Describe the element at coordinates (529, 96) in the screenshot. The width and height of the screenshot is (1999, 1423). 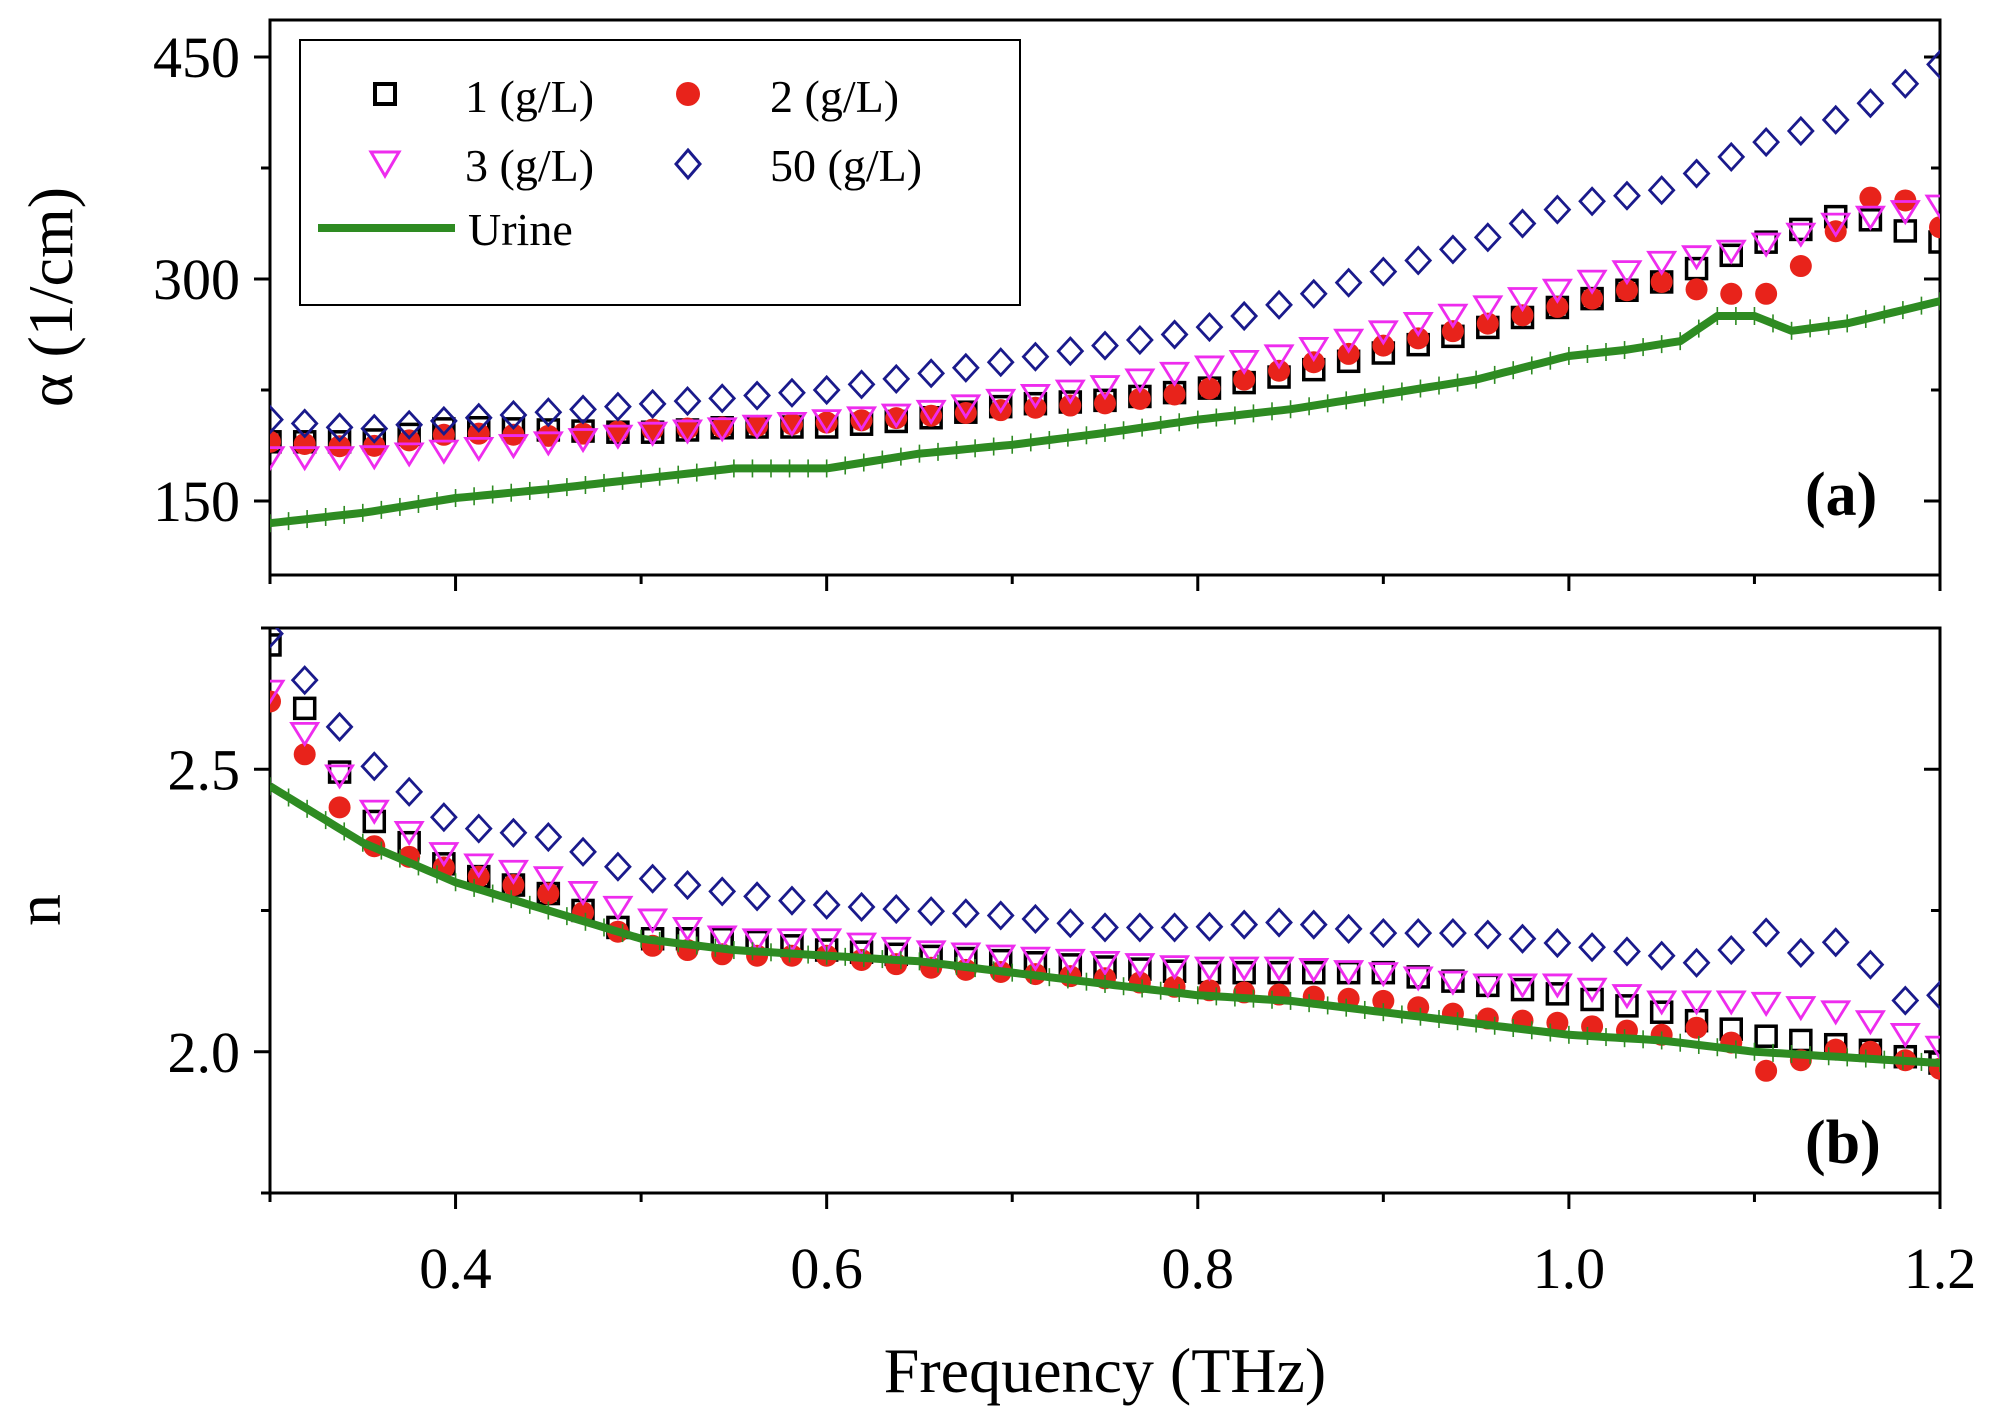
I see `legend-label-1gl: 1 (g/L)` at that location.